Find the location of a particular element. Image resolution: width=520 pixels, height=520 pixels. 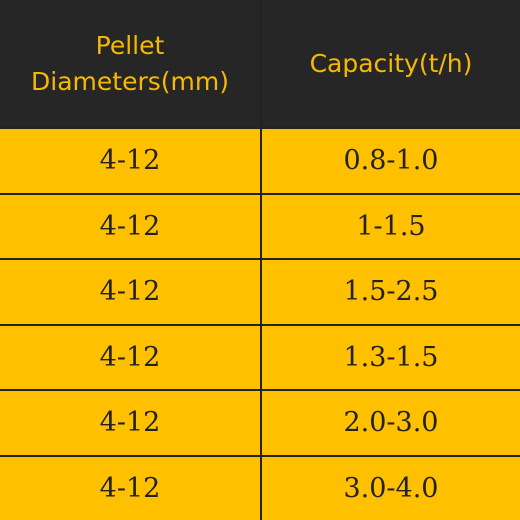

header-line: Diameters(mm) is located at coordinates (130, 81).